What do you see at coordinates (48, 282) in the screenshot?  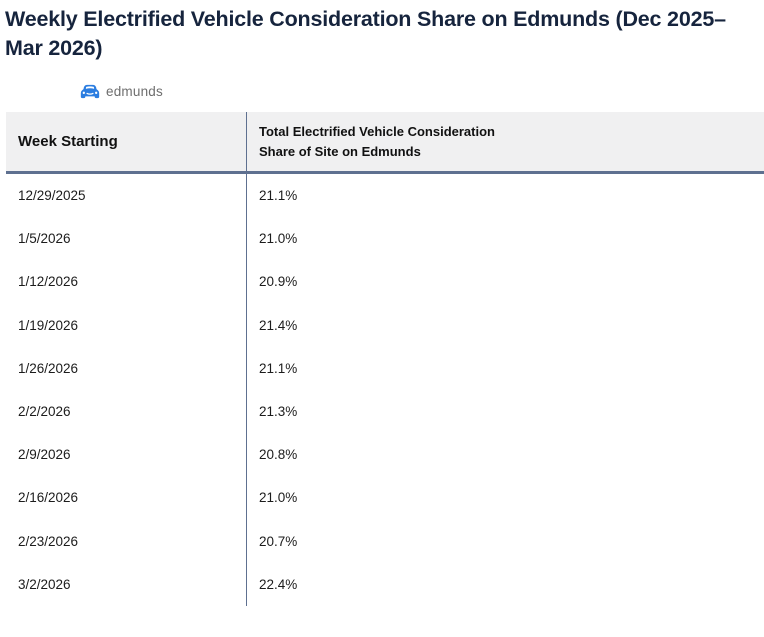 I see `week-cell: 1/12/2026` at bounding box center [48, 282].